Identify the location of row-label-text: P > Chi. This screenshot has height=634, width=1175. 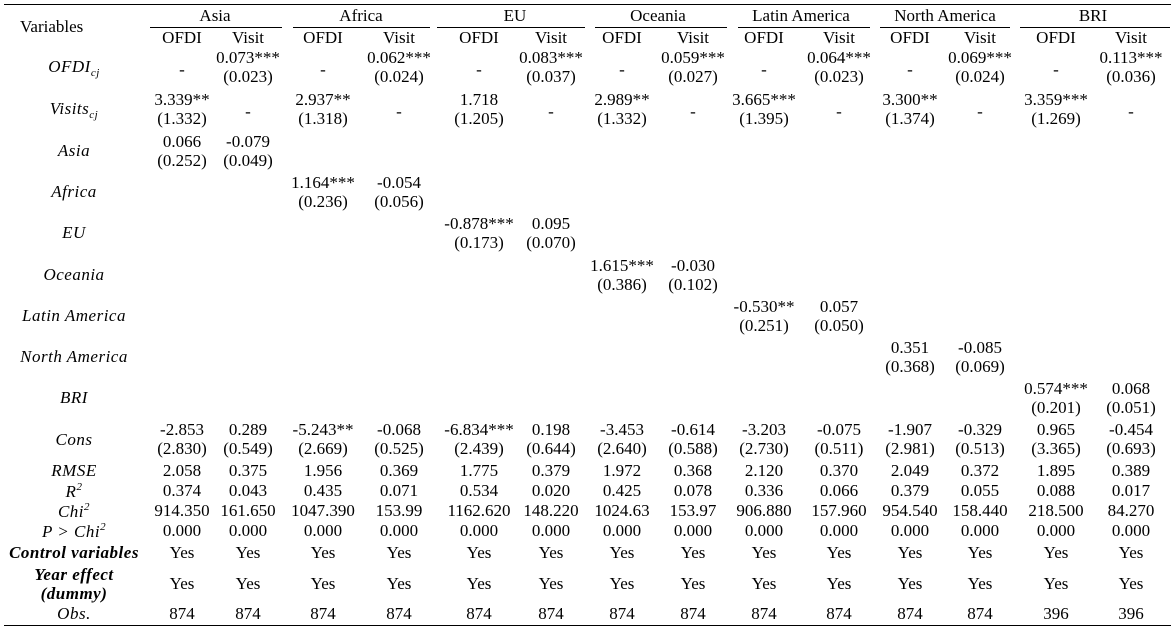
(71, 531).